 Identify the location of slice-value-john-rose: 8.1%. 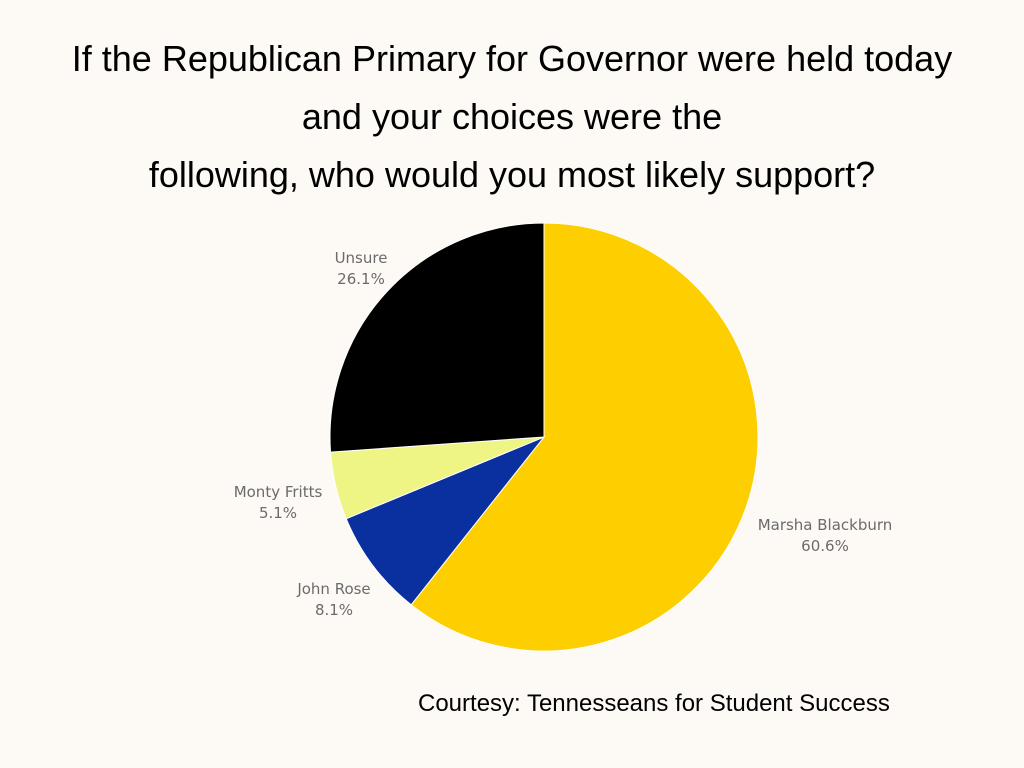
(334, 610).